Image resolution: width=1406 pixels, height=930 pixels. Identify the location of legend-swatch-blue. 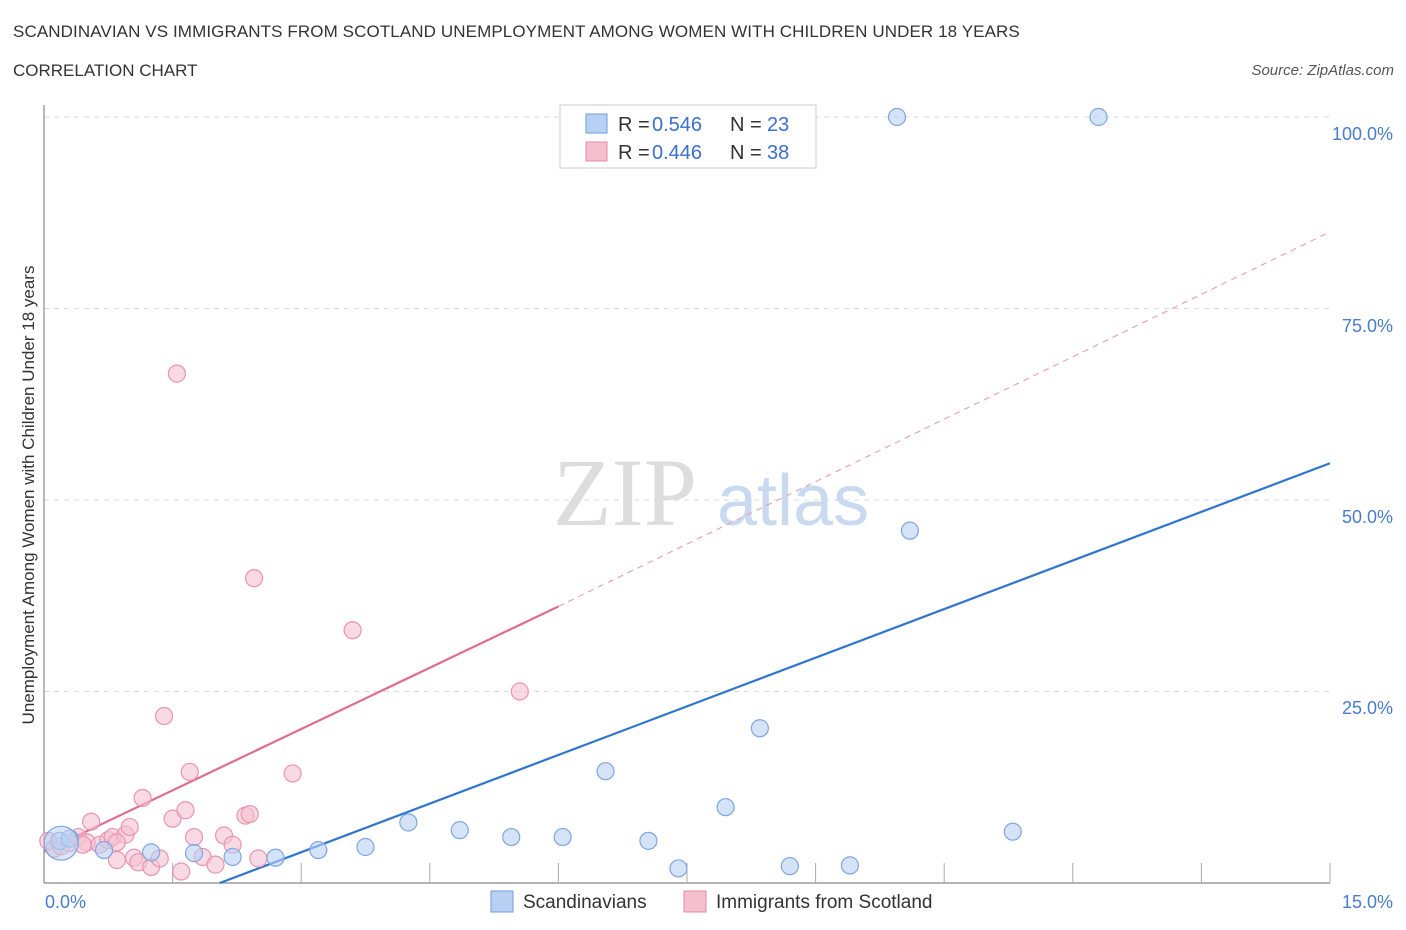
(596, 123).